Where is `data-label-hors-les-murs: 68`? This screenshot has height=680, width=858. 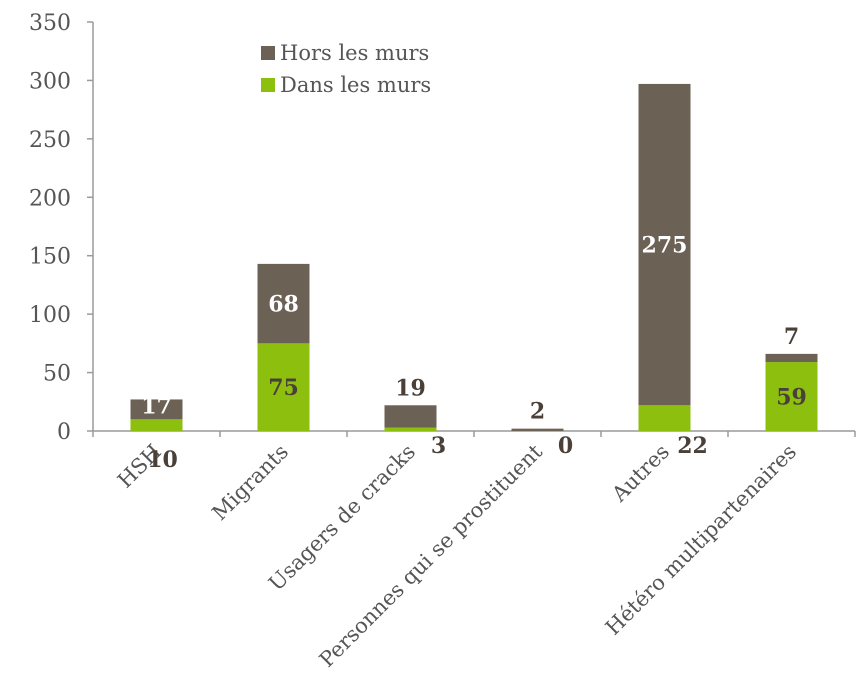
data-label-hors-les-murs: 68 is located at coordinates (283, 305).